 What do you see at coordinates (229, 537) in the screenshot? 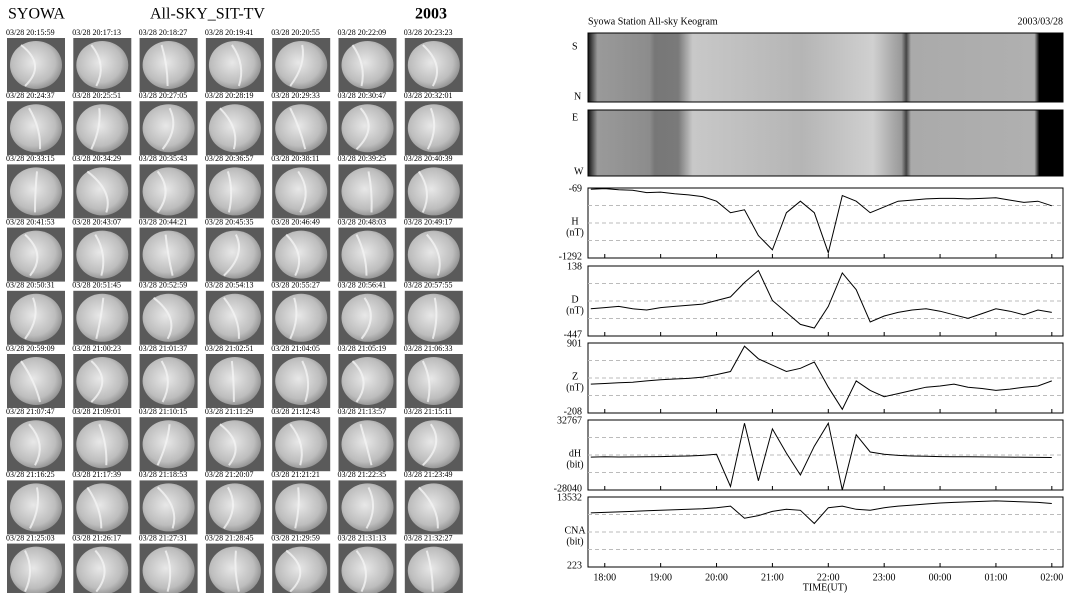
I see `frame-time: 03/28 21:28:45` at bounding box center [229, 537].